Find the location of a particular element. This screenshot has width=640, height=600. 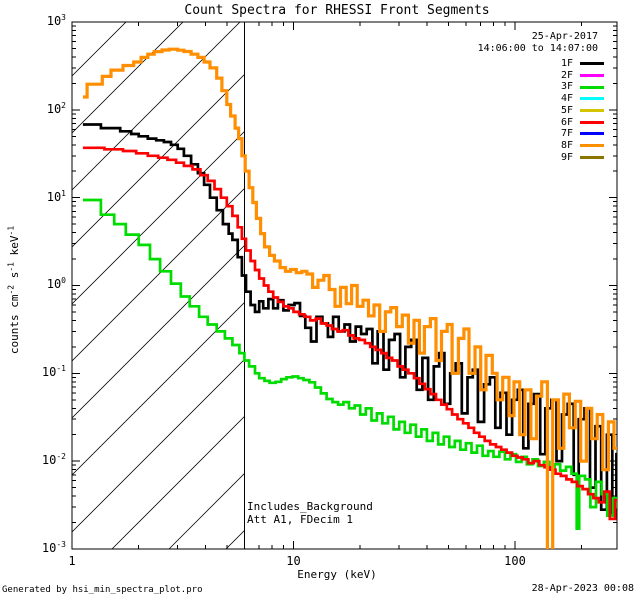

obs-date: 25-Apr-2017 is located at coordinates (564, 36).